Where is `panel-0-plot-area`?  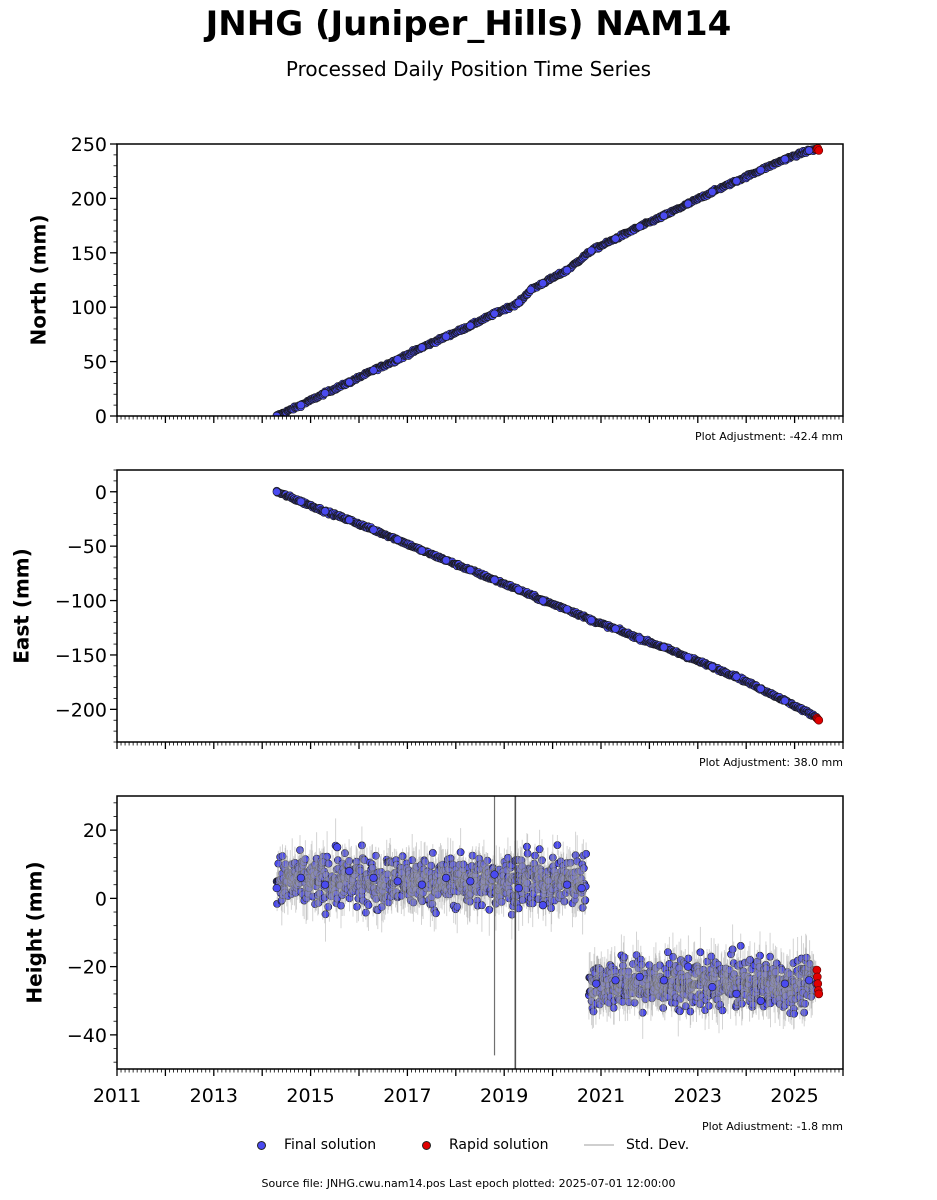
panel-0-plot-area is located at coordinates (548, 280).